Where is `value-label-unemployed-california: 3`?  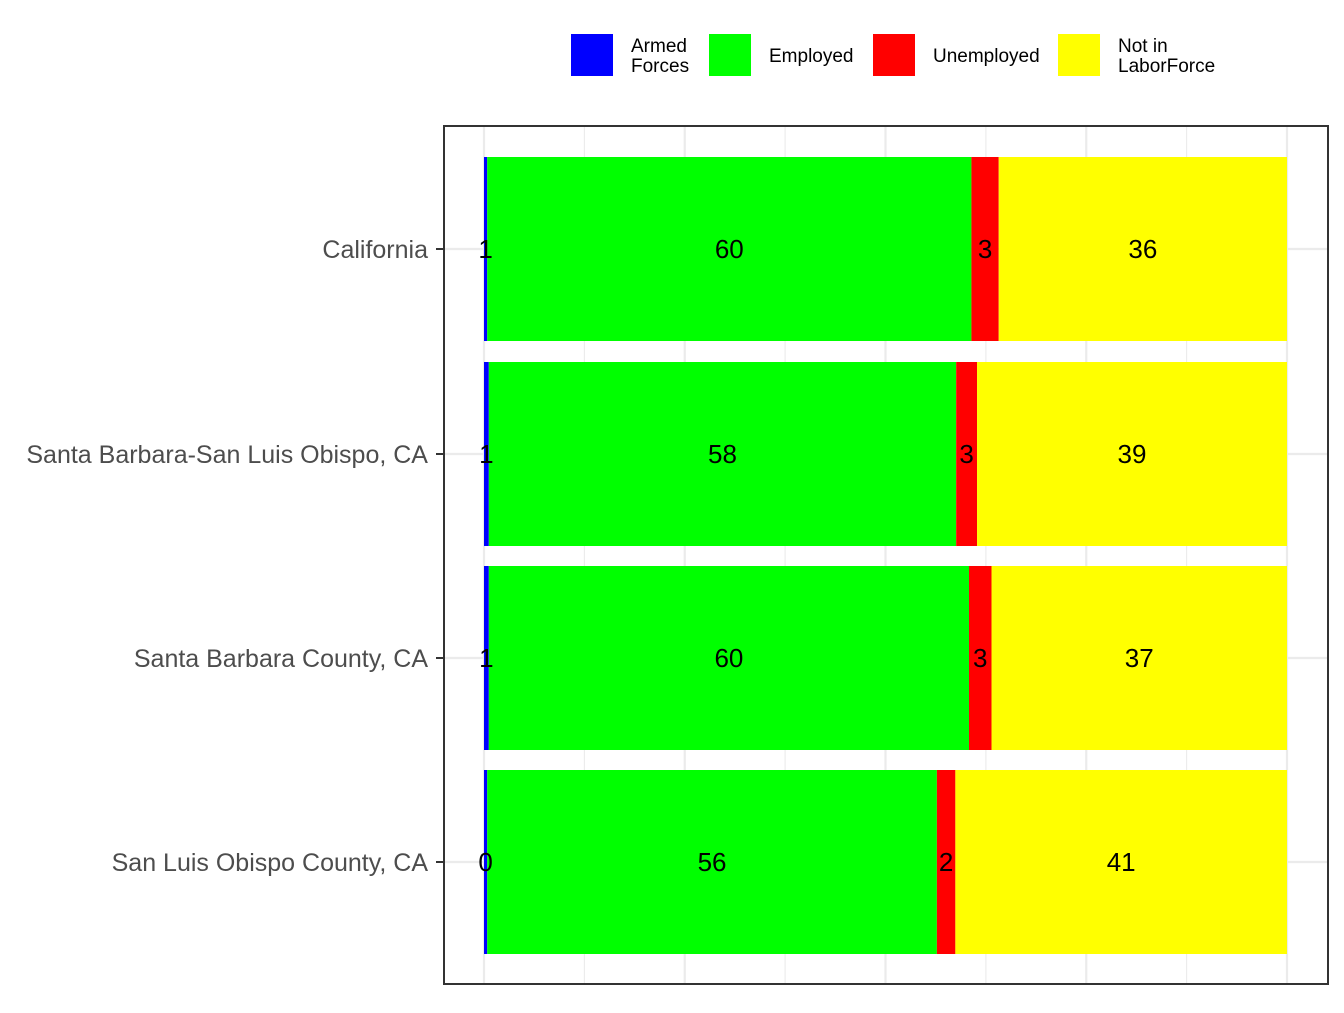 value-label-unemployed-california: 3 is located at coordinates (985, 249).